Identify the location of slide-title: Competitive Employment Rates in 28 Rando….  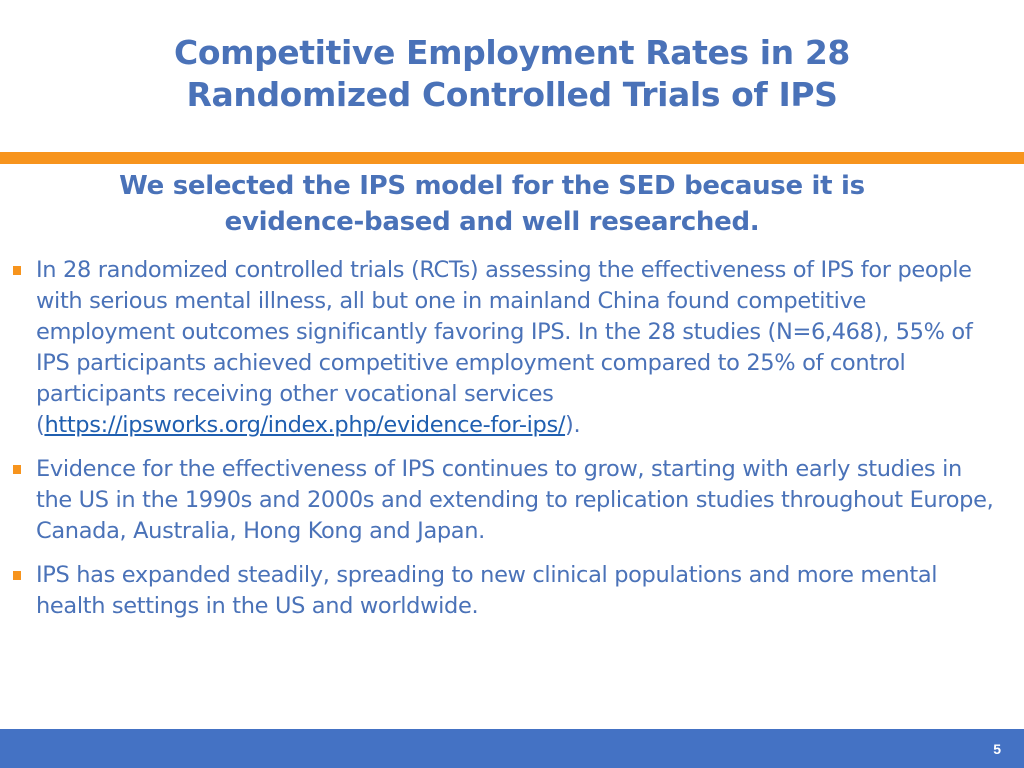
(512, 74).